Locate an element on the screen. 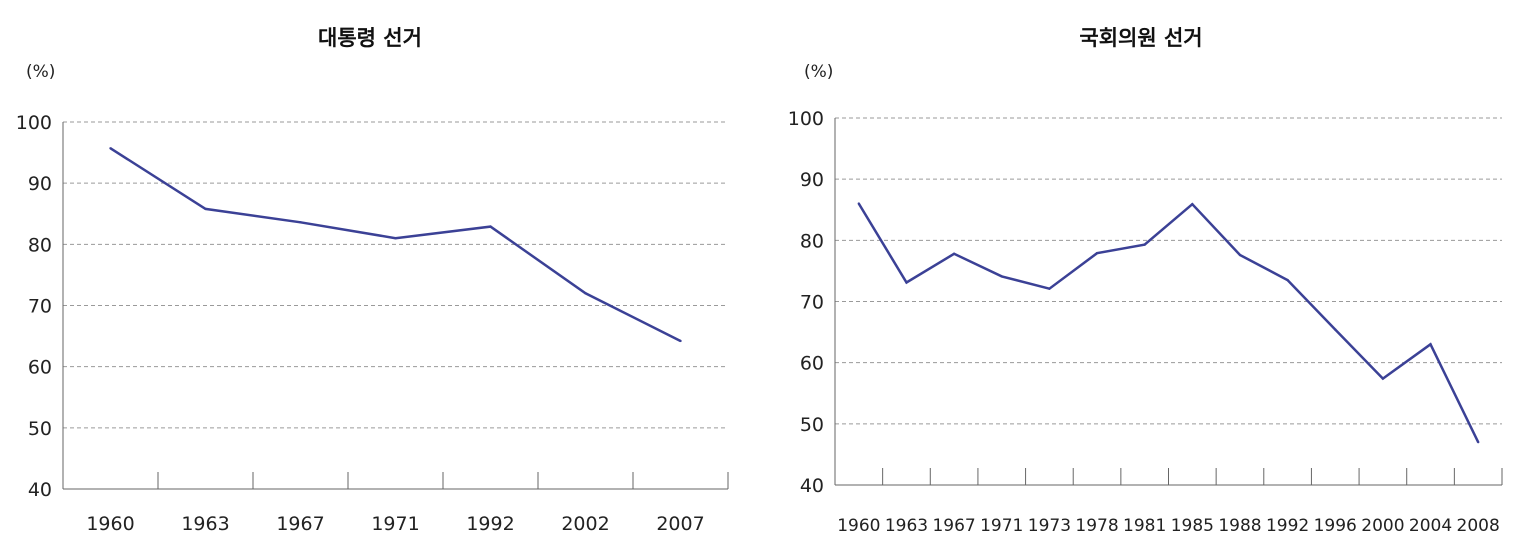  x-tick-label: 1973 is located at coordinates (1049, 526).